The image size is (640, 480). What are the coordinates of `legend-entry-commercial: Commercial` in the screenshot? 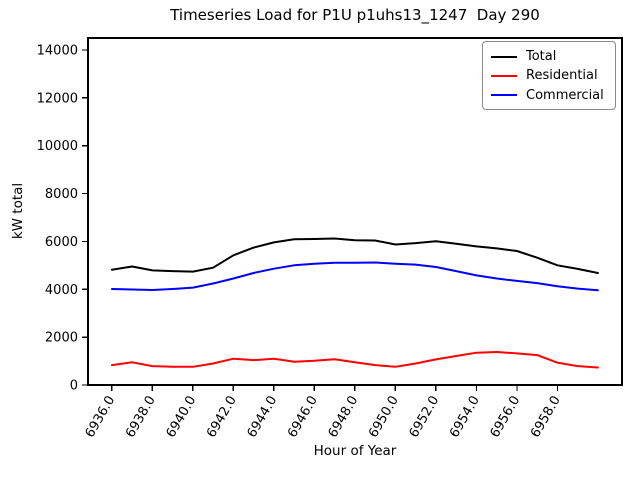 It's located at (549, 95).